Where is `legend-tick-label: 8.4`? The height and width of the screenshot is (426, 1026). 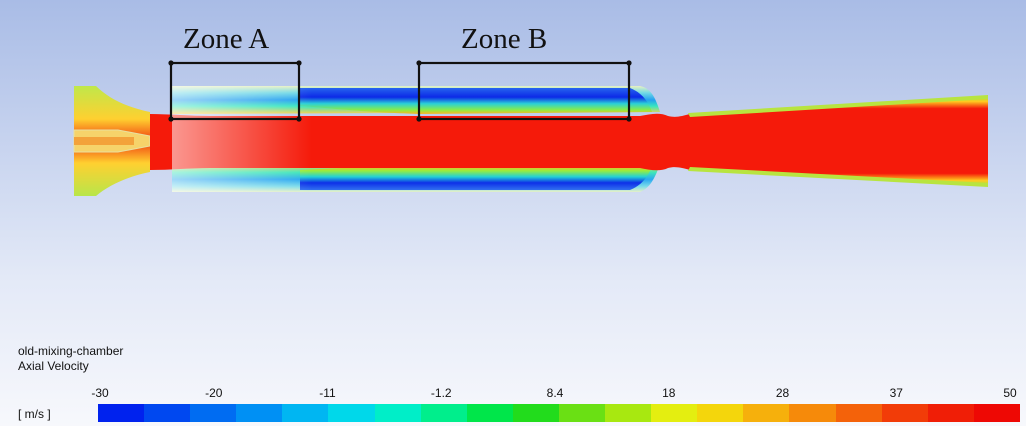 legend-tick-label: 8.4 is located at coordinates (555, 393).